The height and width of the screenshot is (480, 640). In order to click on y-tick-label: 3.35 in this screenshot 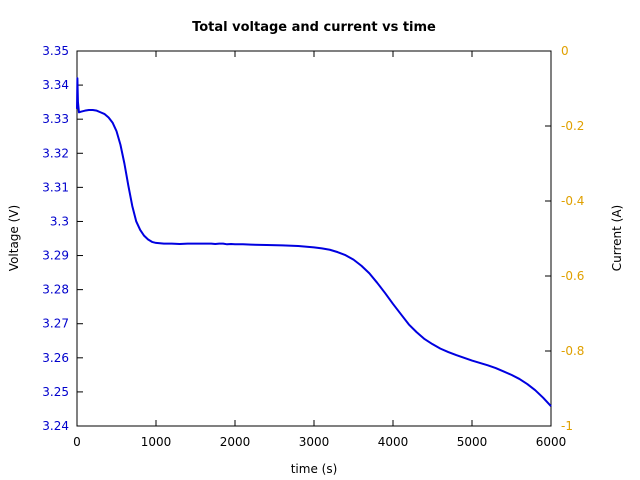, I will do `click(55, 51)`.